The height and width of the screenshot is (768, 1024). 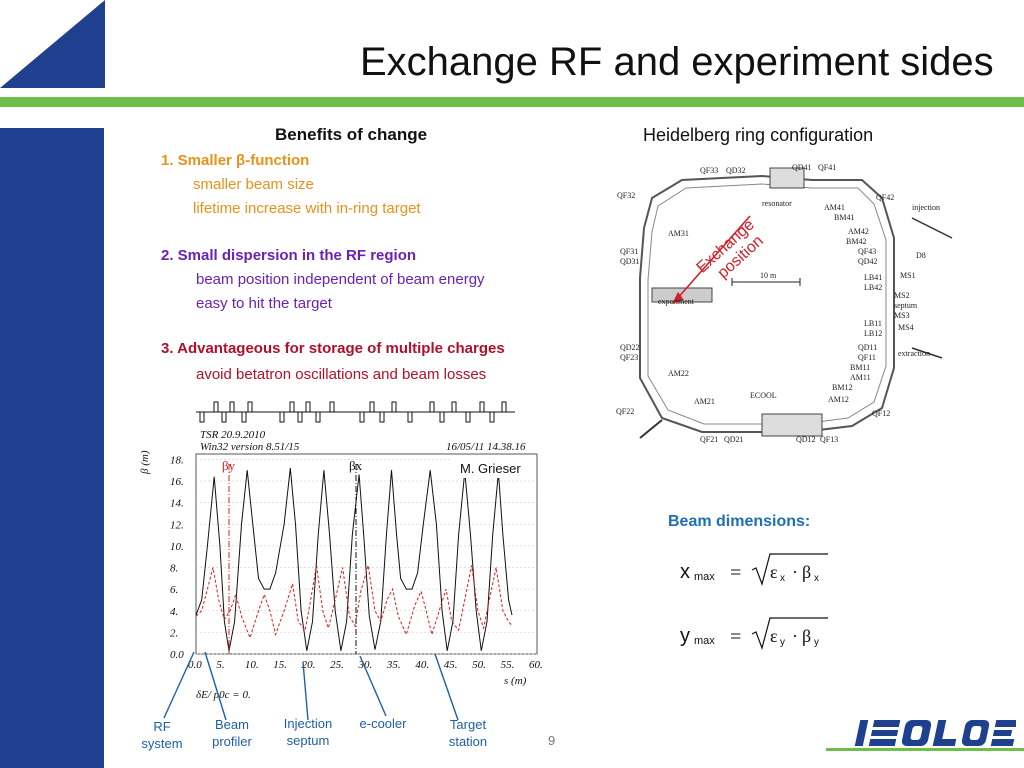 What do you see at coordinates (873, 323) in the screenshot?
I see `label-lb11: LB11` at bounding box center [873, 323].